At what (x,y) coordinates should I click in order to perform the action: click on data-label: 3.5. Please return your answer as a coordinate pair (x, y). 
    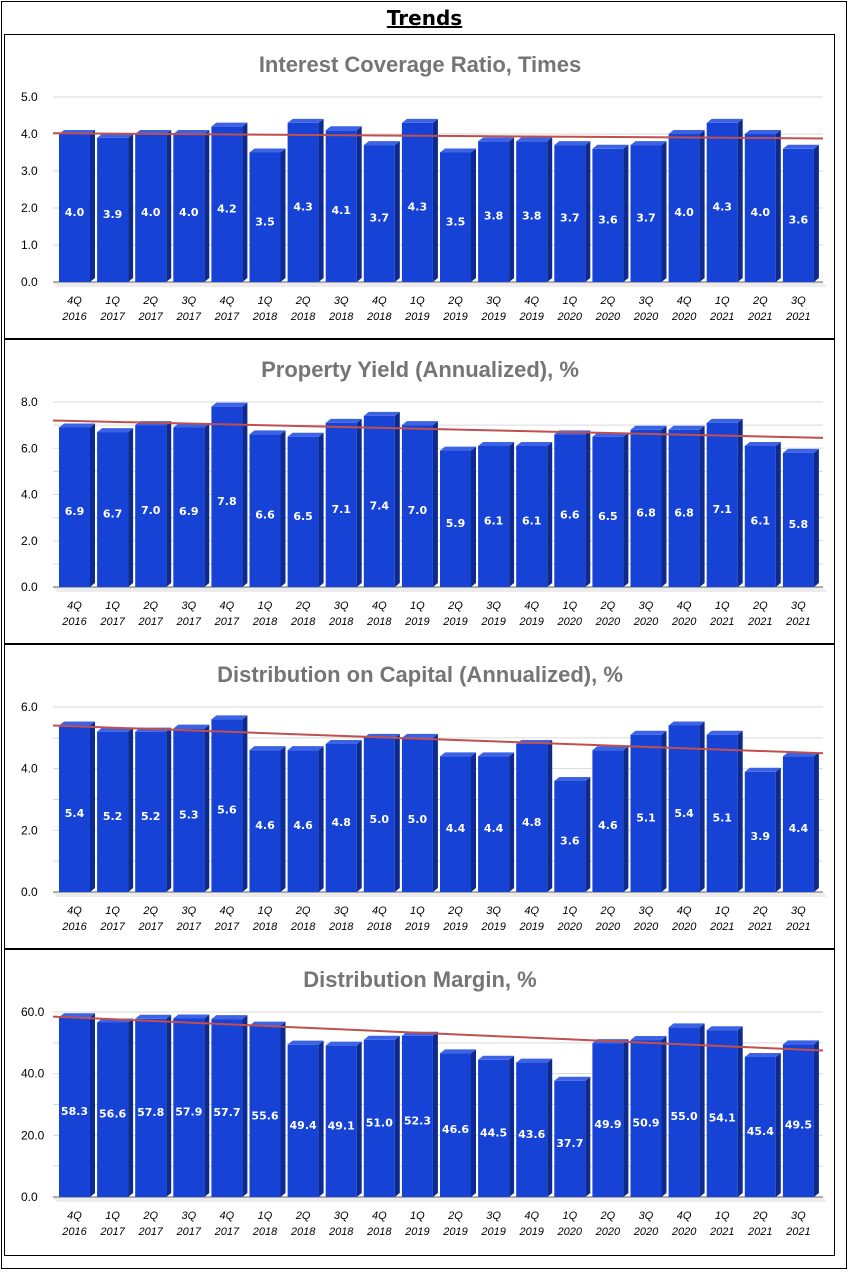
    Looking at the image, I should click on (456, 221).